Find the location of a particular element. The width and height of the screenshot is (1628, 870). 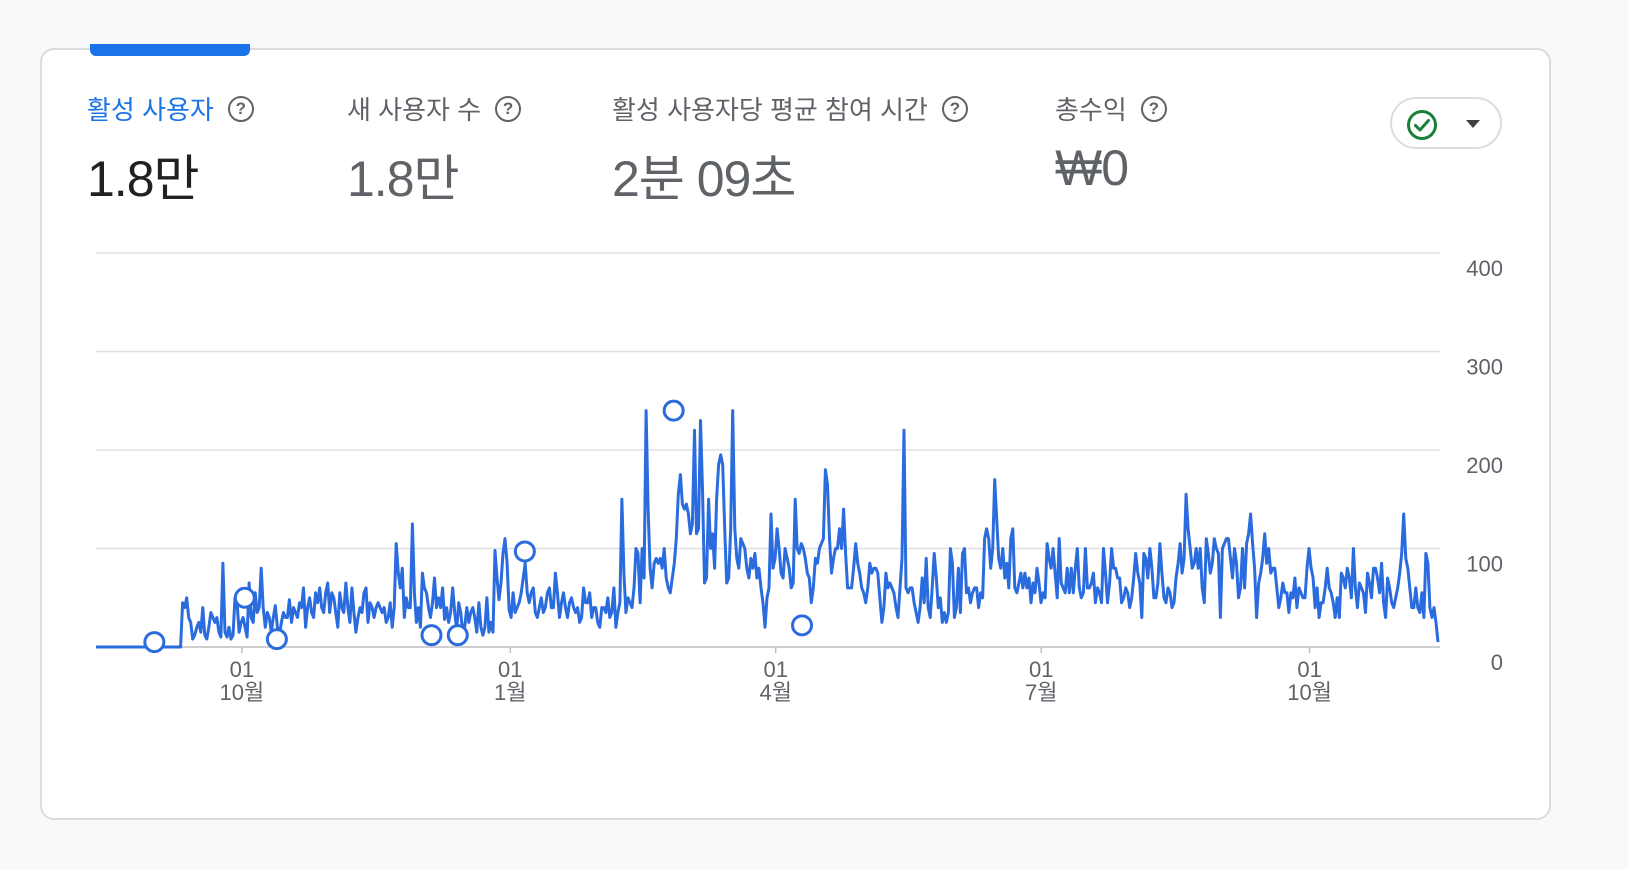

check-circle-icon is located at coordinates (1422, 125).